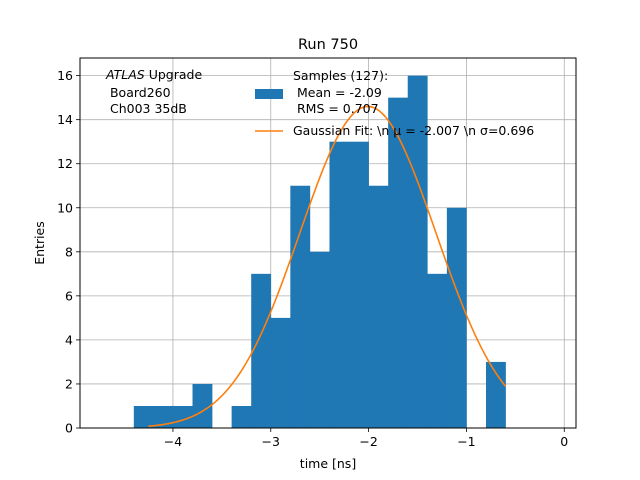 The width and height of the screenshot is (640, 480). I want to click on y-axis-ticks: 0 2 4 6 8 10 12 14 16, so click(68, 252).